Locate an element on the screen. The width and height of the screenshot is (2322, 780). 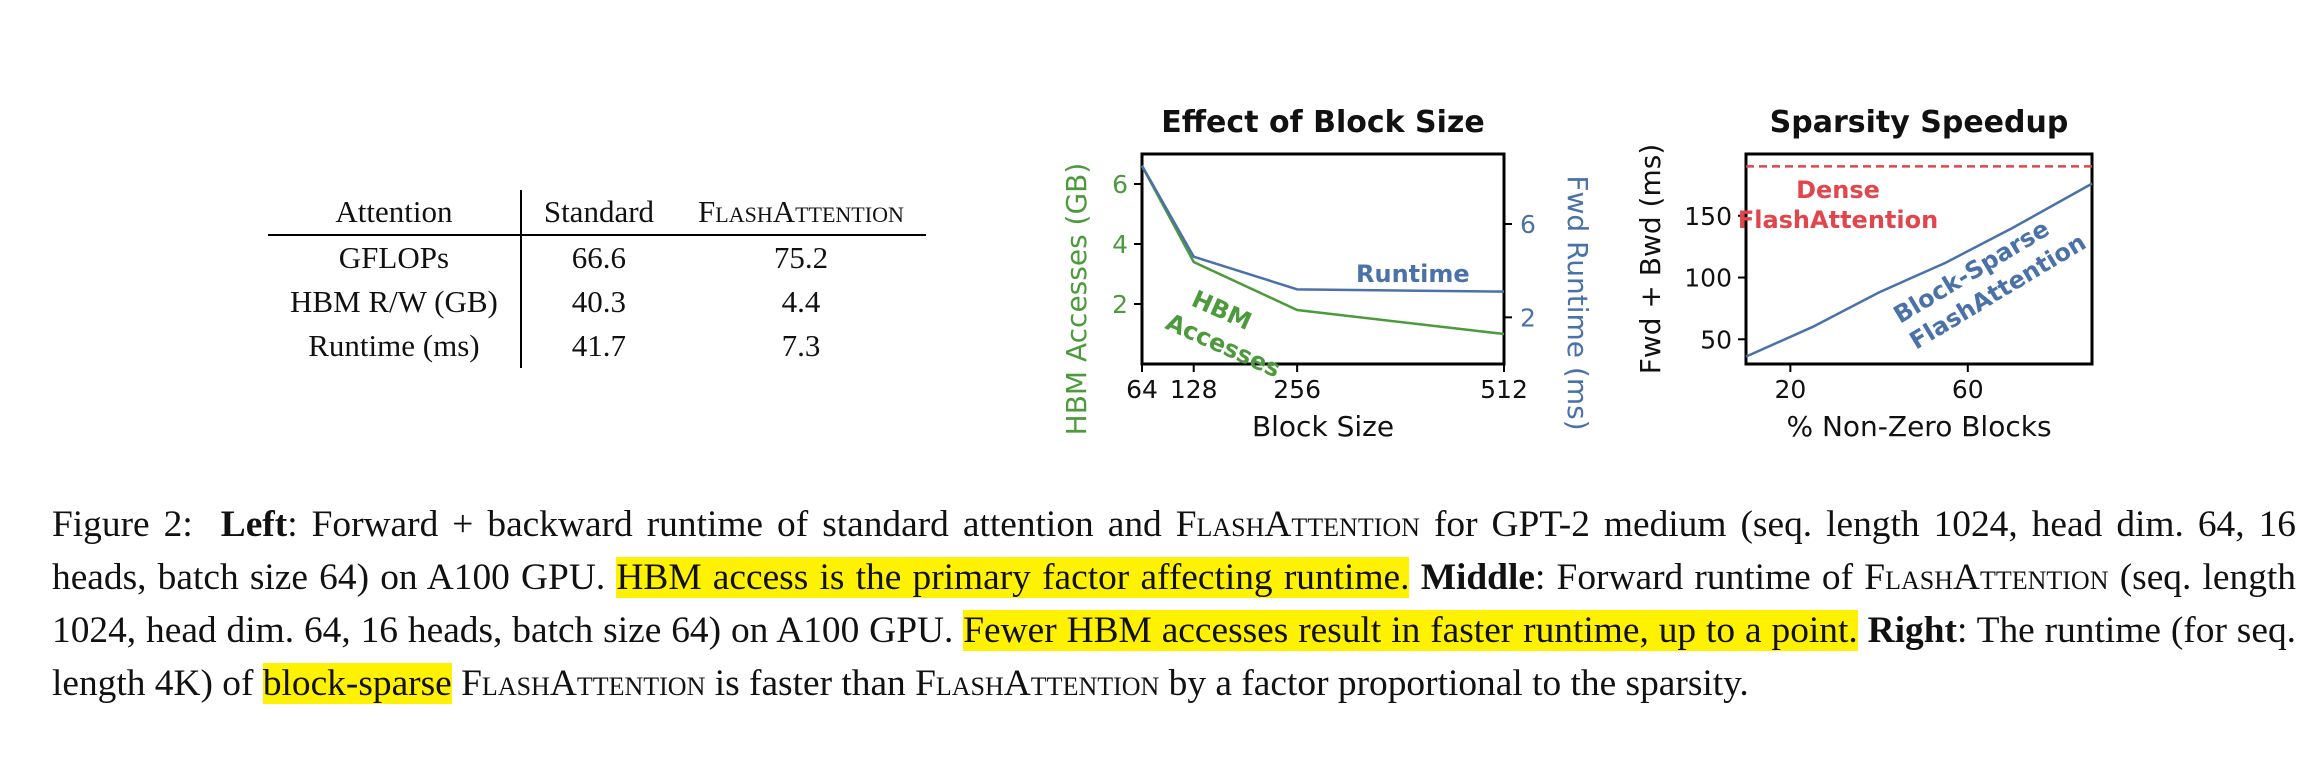
y-tick-label: 50 is located at coordinates (1716, 339).